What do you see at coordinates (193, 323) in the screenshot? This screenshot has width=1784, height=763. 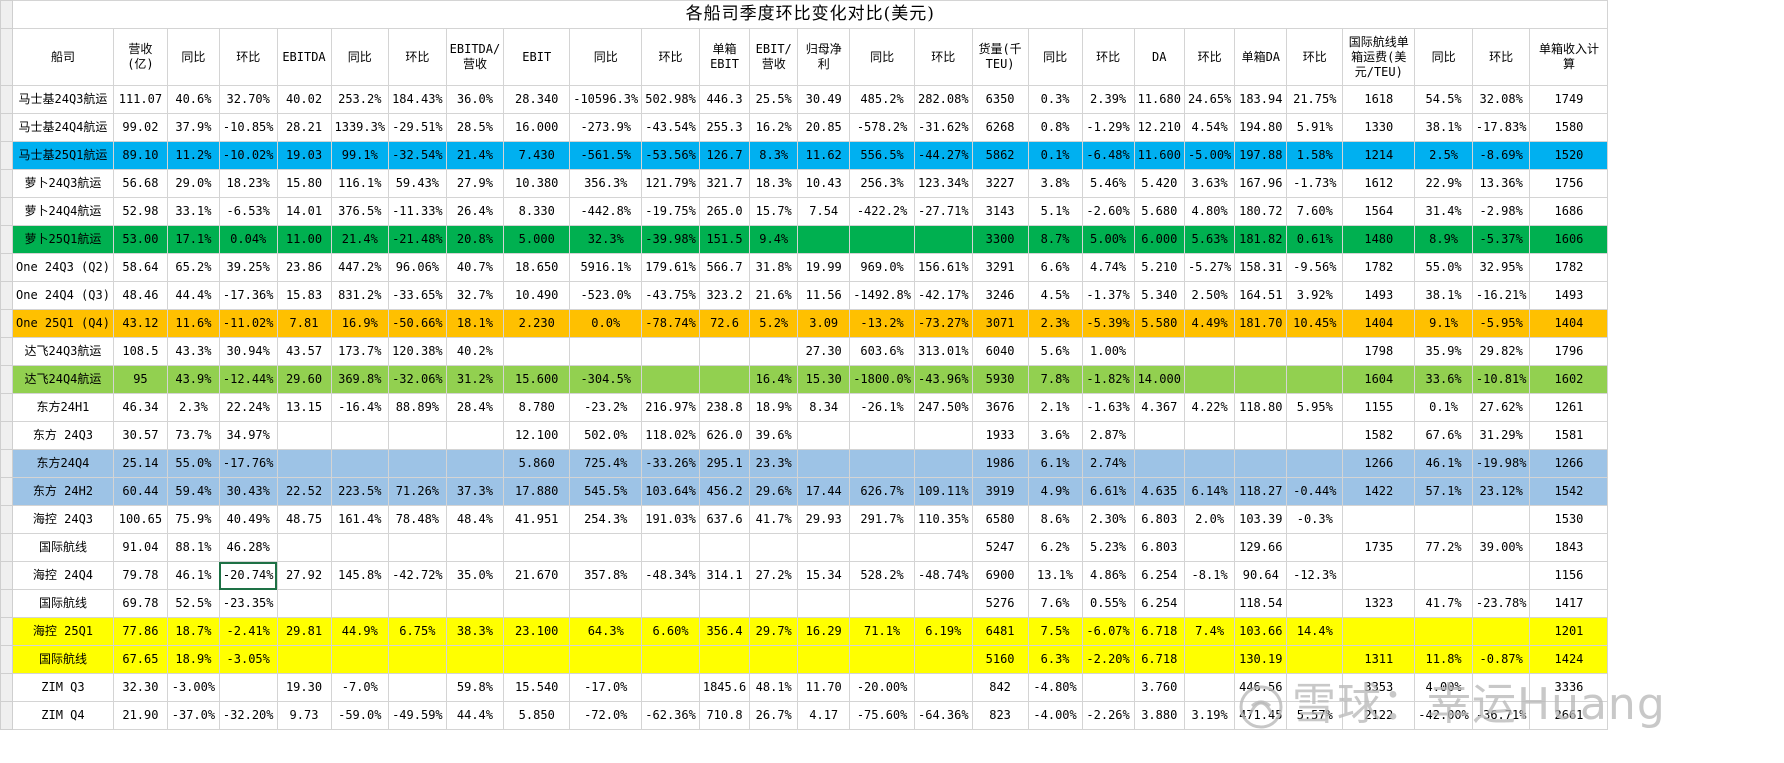 I see `value-cell: 11.6%` at bounding box center [193, 323].